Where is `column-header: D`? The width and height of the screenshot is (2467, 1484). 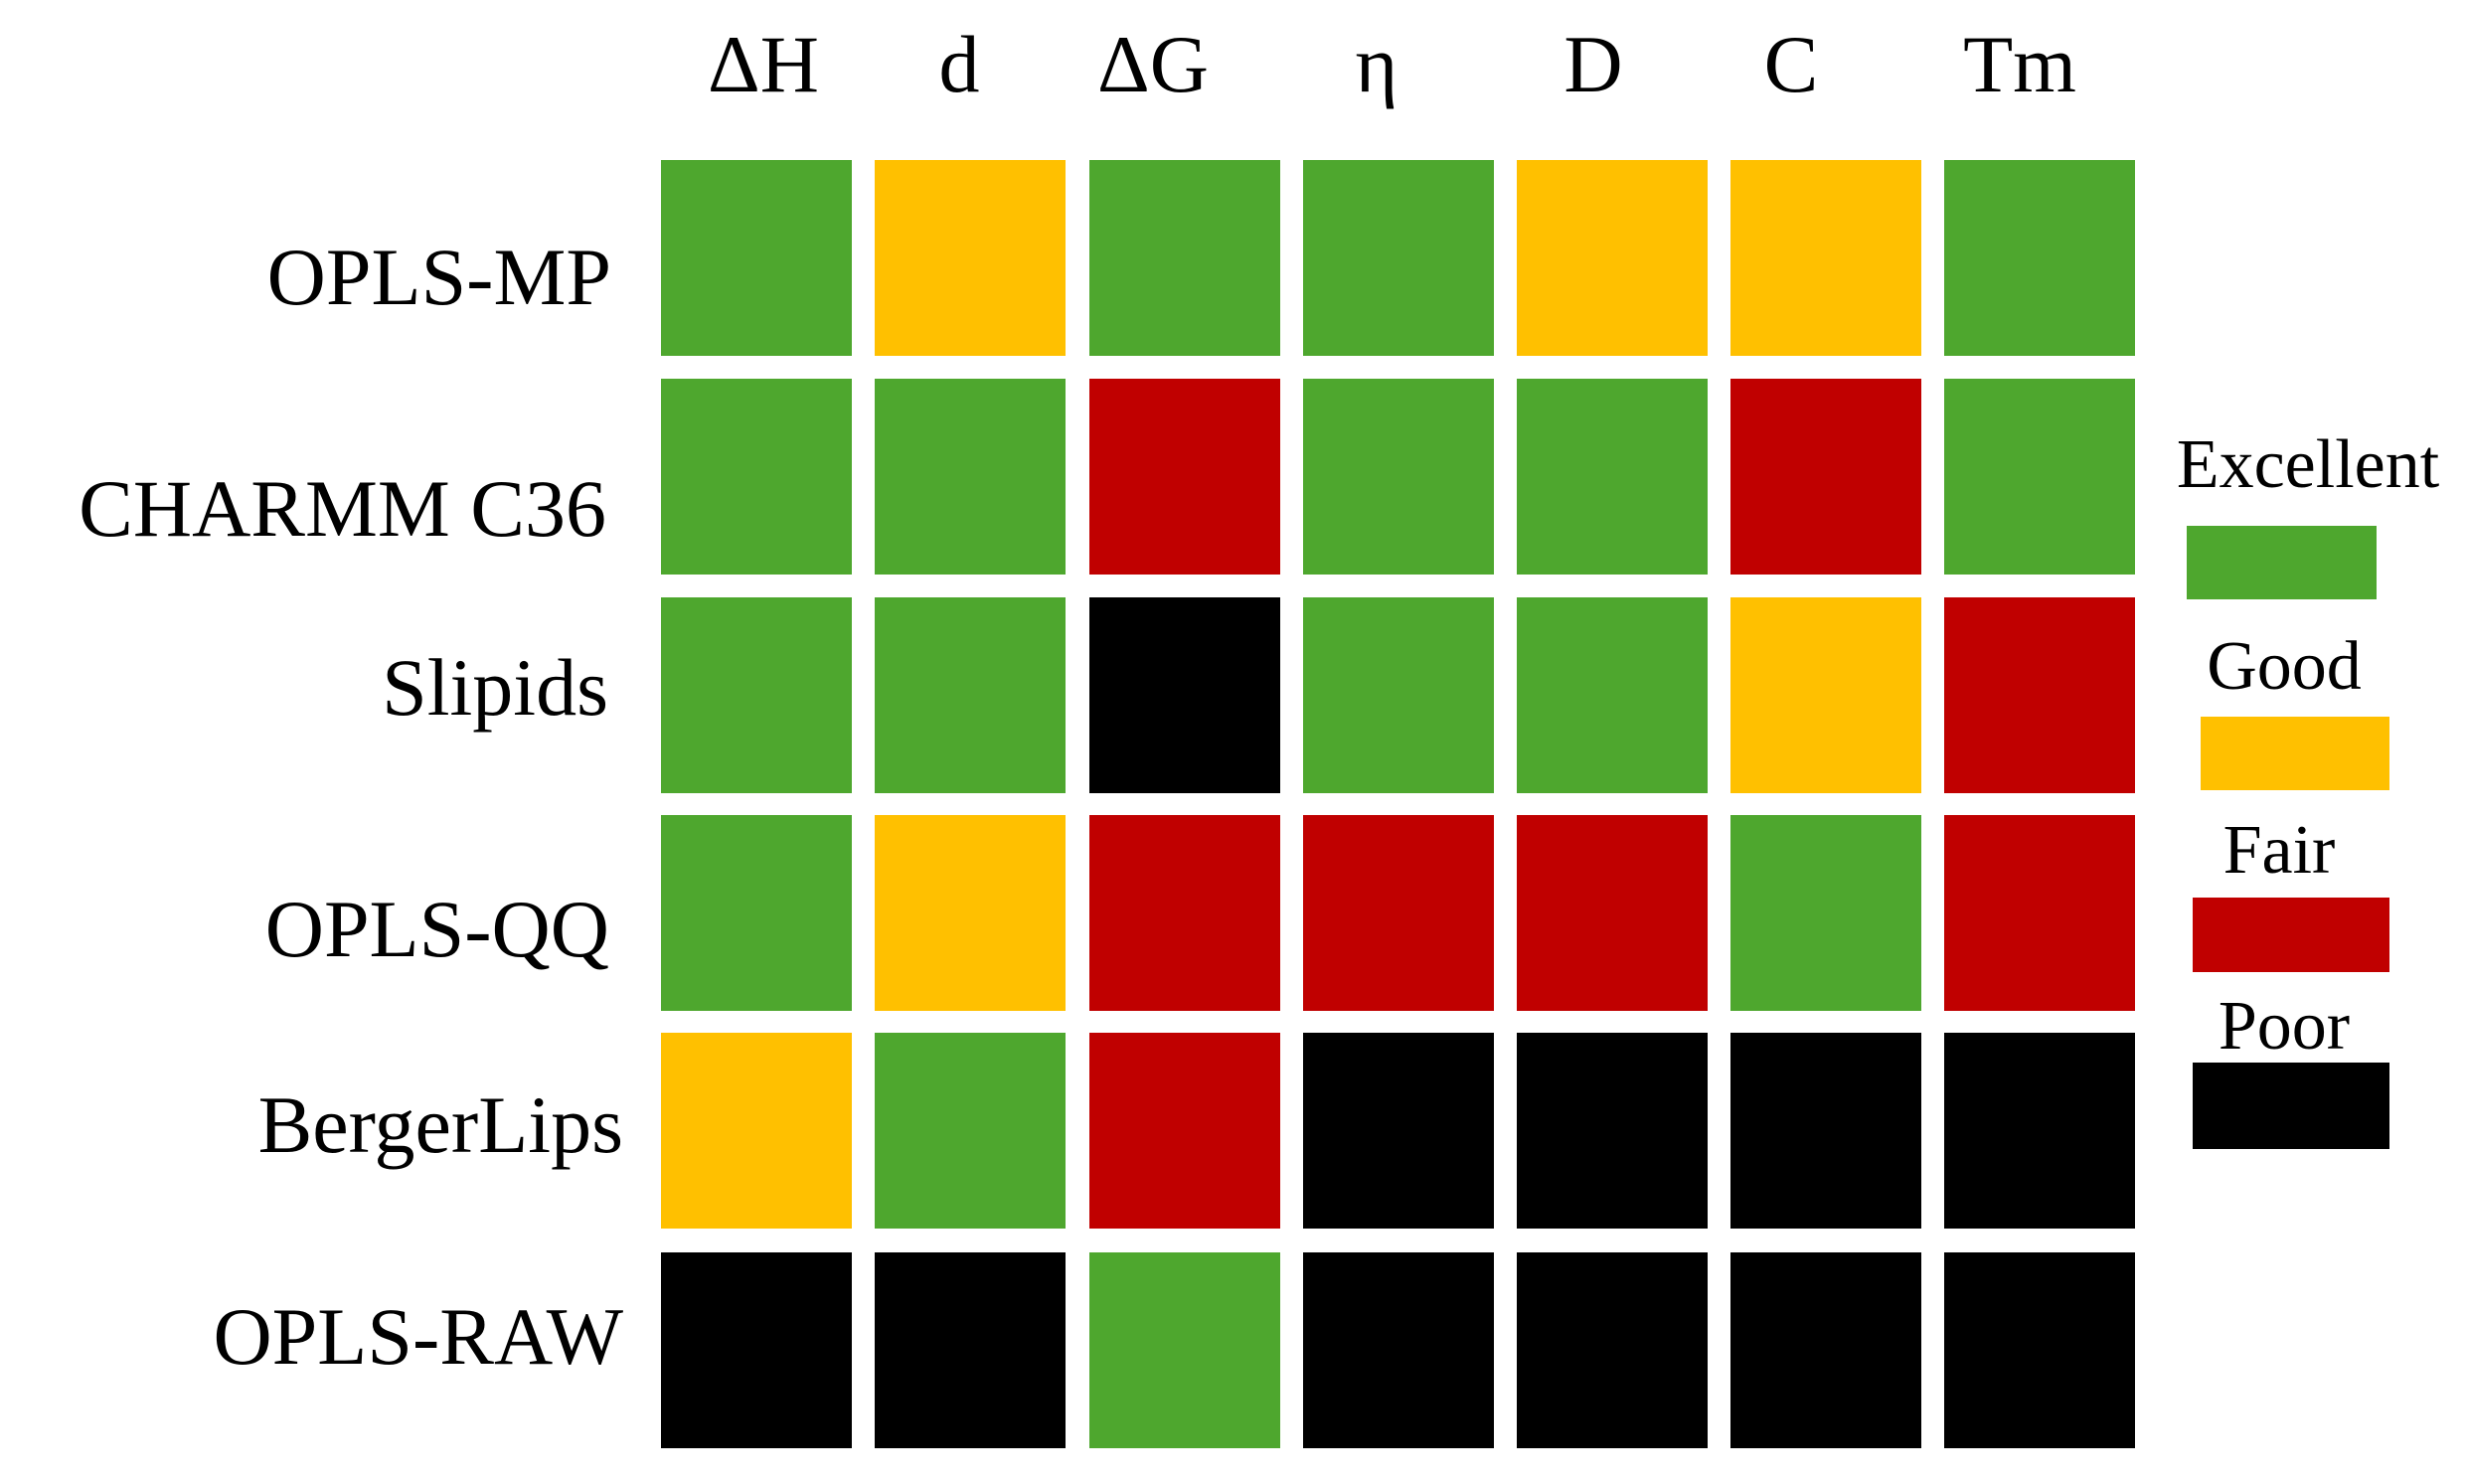
column-header: D is located at coordinates (1592, 64).